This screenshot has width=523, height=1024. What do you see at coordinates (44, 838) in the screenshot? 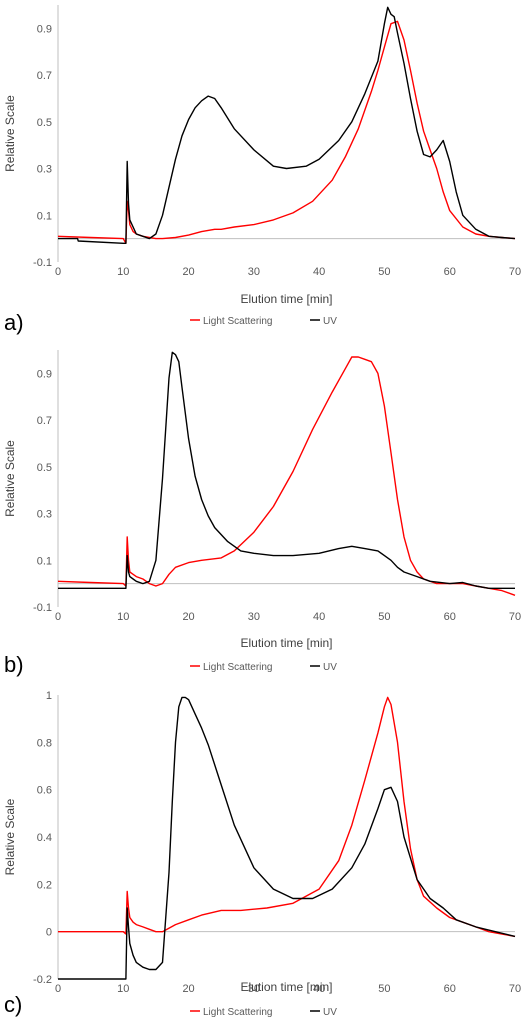
I see `y-tick-label: 0.4` at bounding box center [44, 838].